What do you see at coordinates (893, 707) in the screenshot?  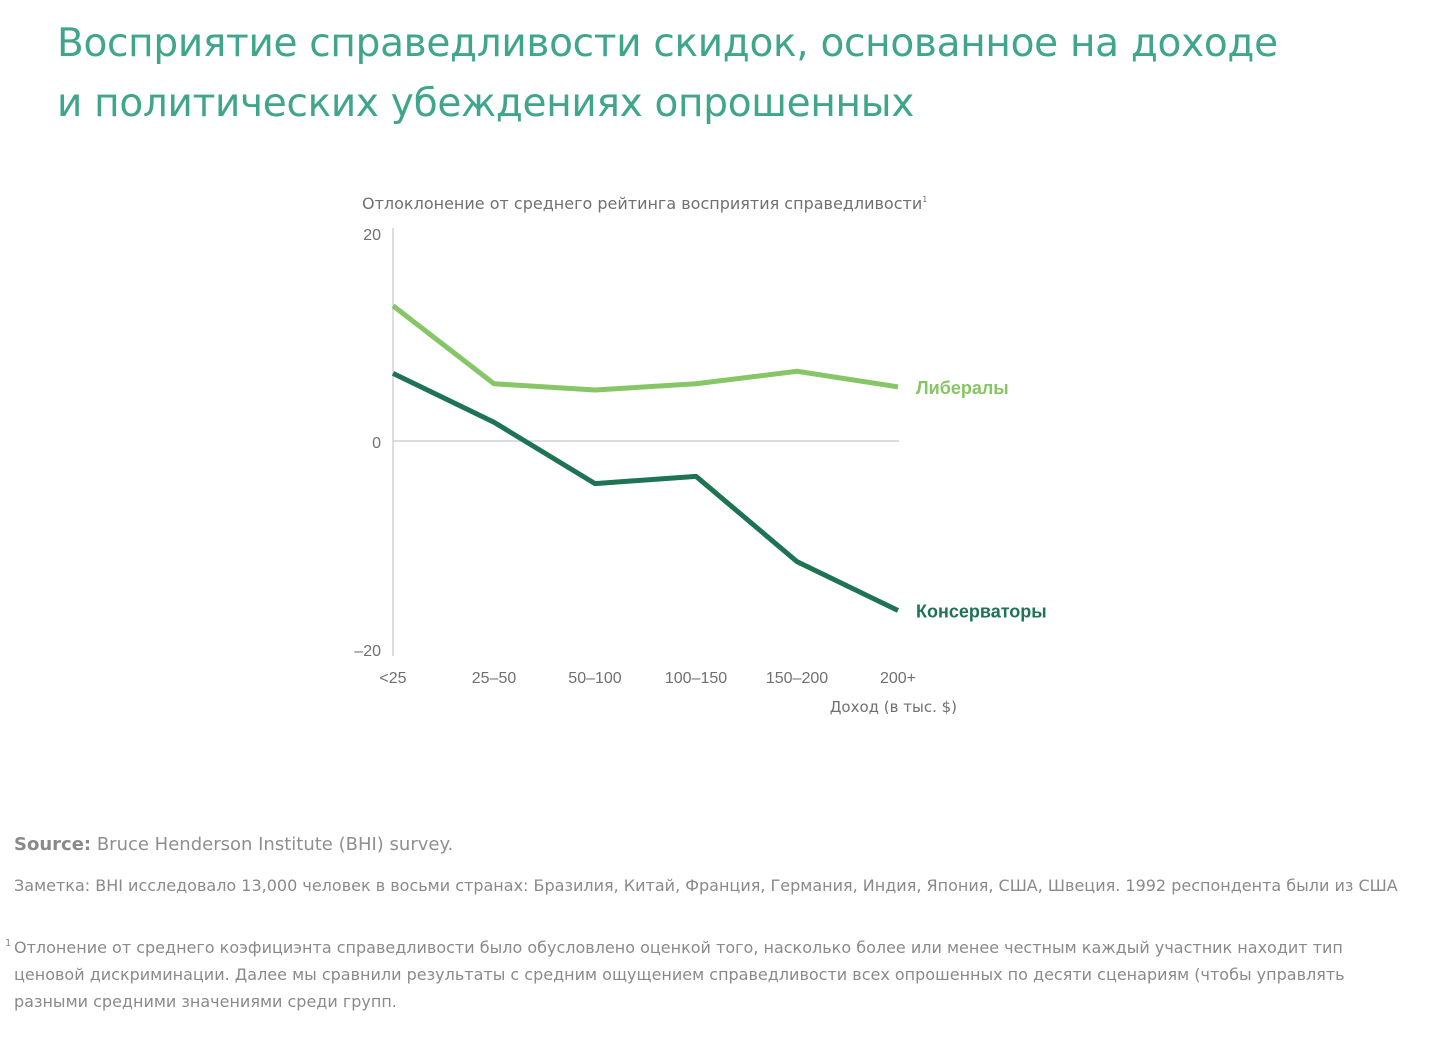 I see `x-axis-label: Доход (в тыс. $)` at bounding box center [893, 707].